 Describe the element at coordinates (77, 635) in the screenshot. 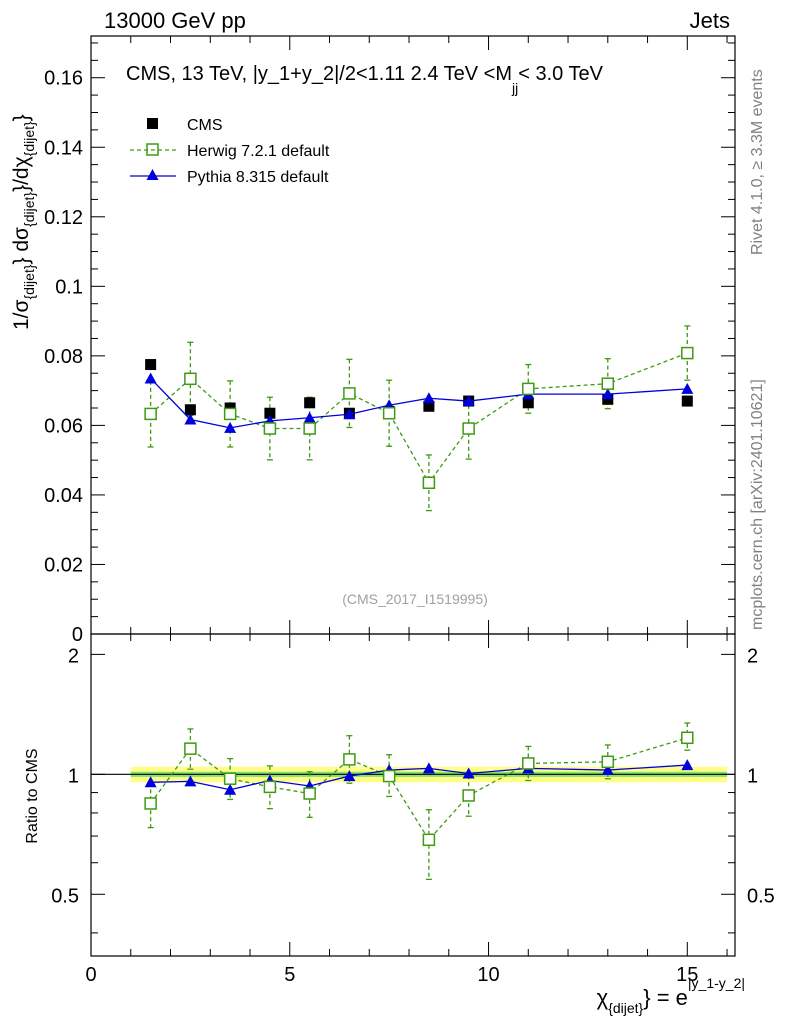

I see `main-y-tick-label: 0` at that location.